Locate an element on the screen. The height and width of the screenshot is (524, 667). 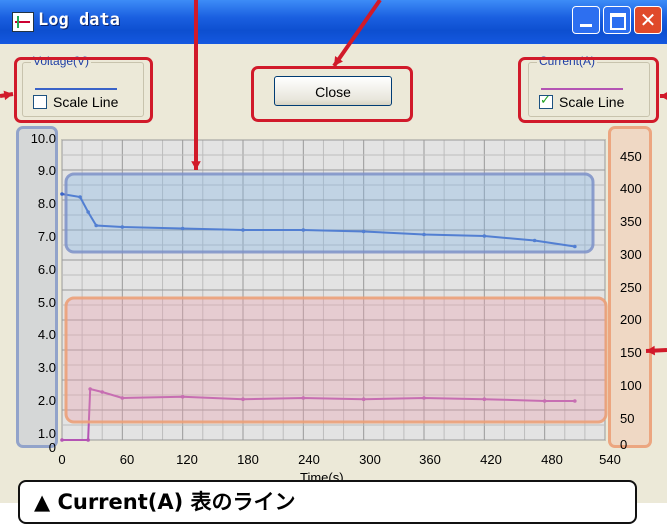
current-scale-line-checkbox is located at coordinates (546, 101).